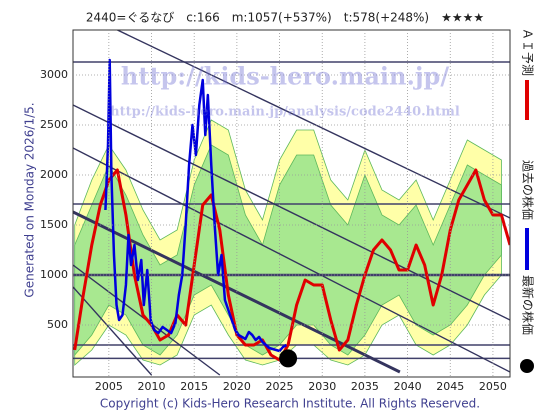 This screenshot has height=420, width=560. Describe the element at coordinates (54, 74) in the screenshot. I see `y-tick-label: 3000` at that location.